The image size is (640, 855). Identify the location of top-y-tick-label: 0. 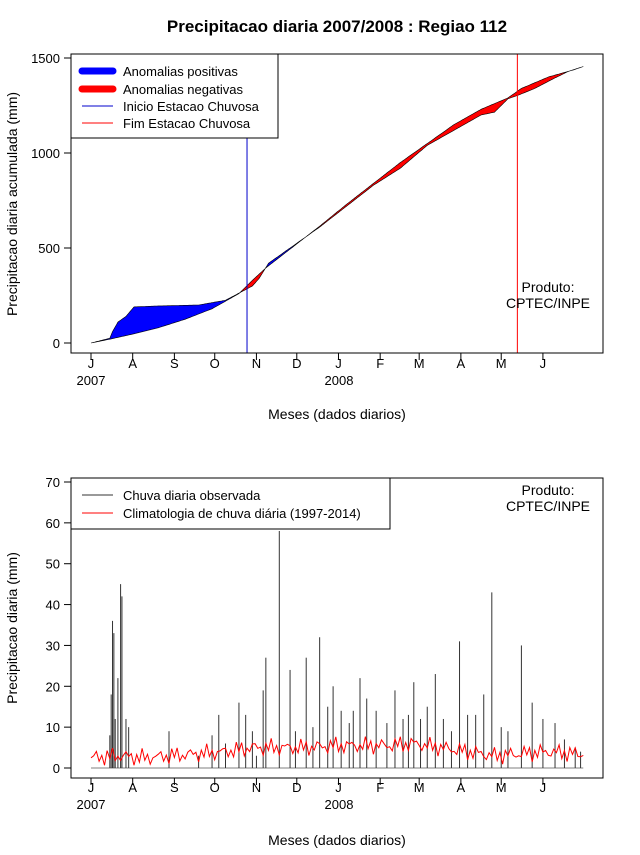
(56, 343).